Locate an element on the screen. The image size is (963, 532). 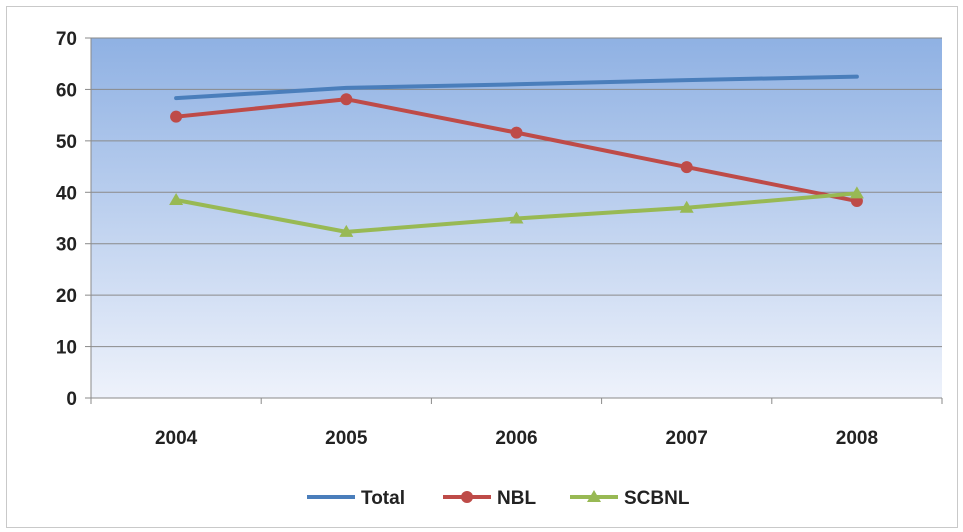
y-tick-label: 10 is located at coordinates (66, 348).